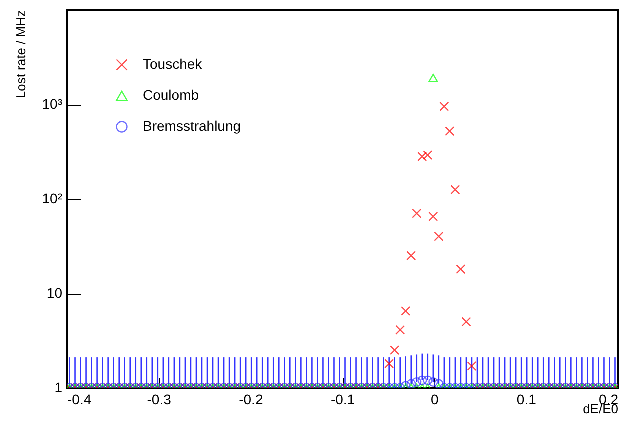 The image size is (623, 424). Describe the element at coordinates (20, 54) in the screenshot. I see `y-axis-title: Lost rate / MHz` at that location.